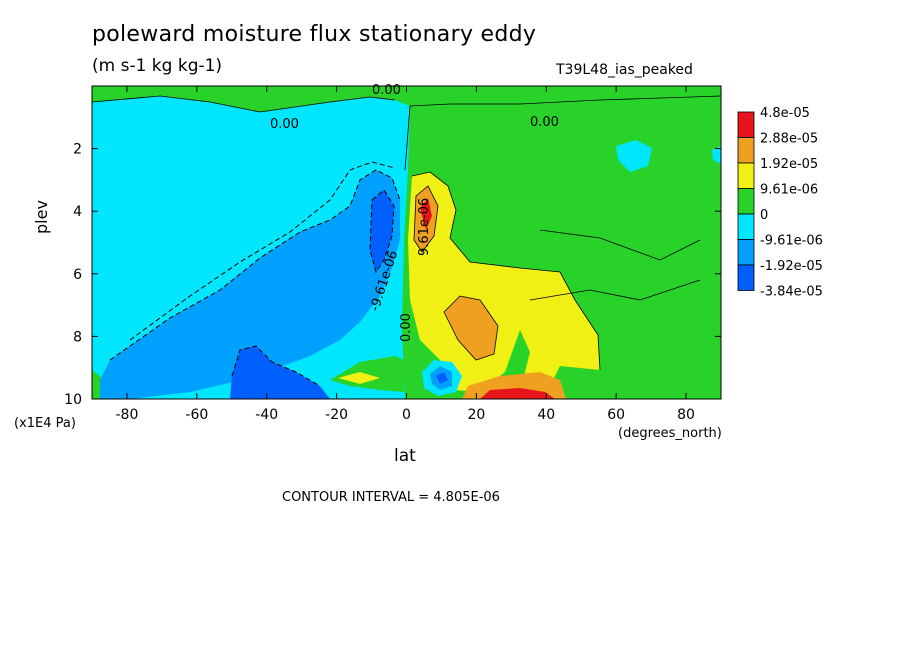  I want to click on x-tick-label: -60, so click(196, 415).